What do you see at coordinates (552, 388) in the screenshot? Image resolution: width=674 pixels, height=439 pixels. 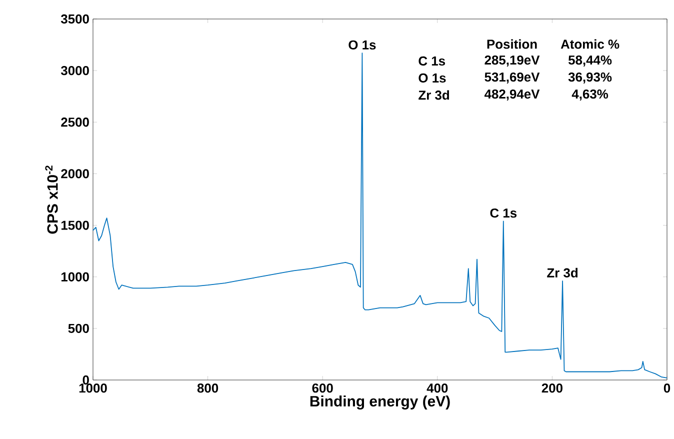 I see `x-tick-label: 200` at bounding box center [552, 388].